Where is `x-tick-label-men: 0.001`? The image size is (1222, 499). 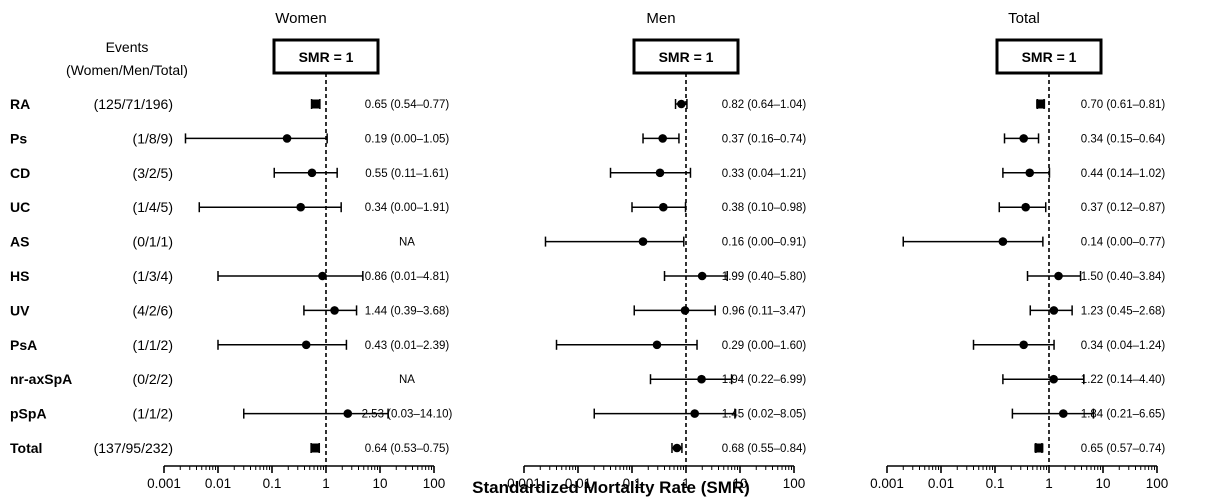 x-tick-label-men: 0.001 is located at coordinates (524, 483).